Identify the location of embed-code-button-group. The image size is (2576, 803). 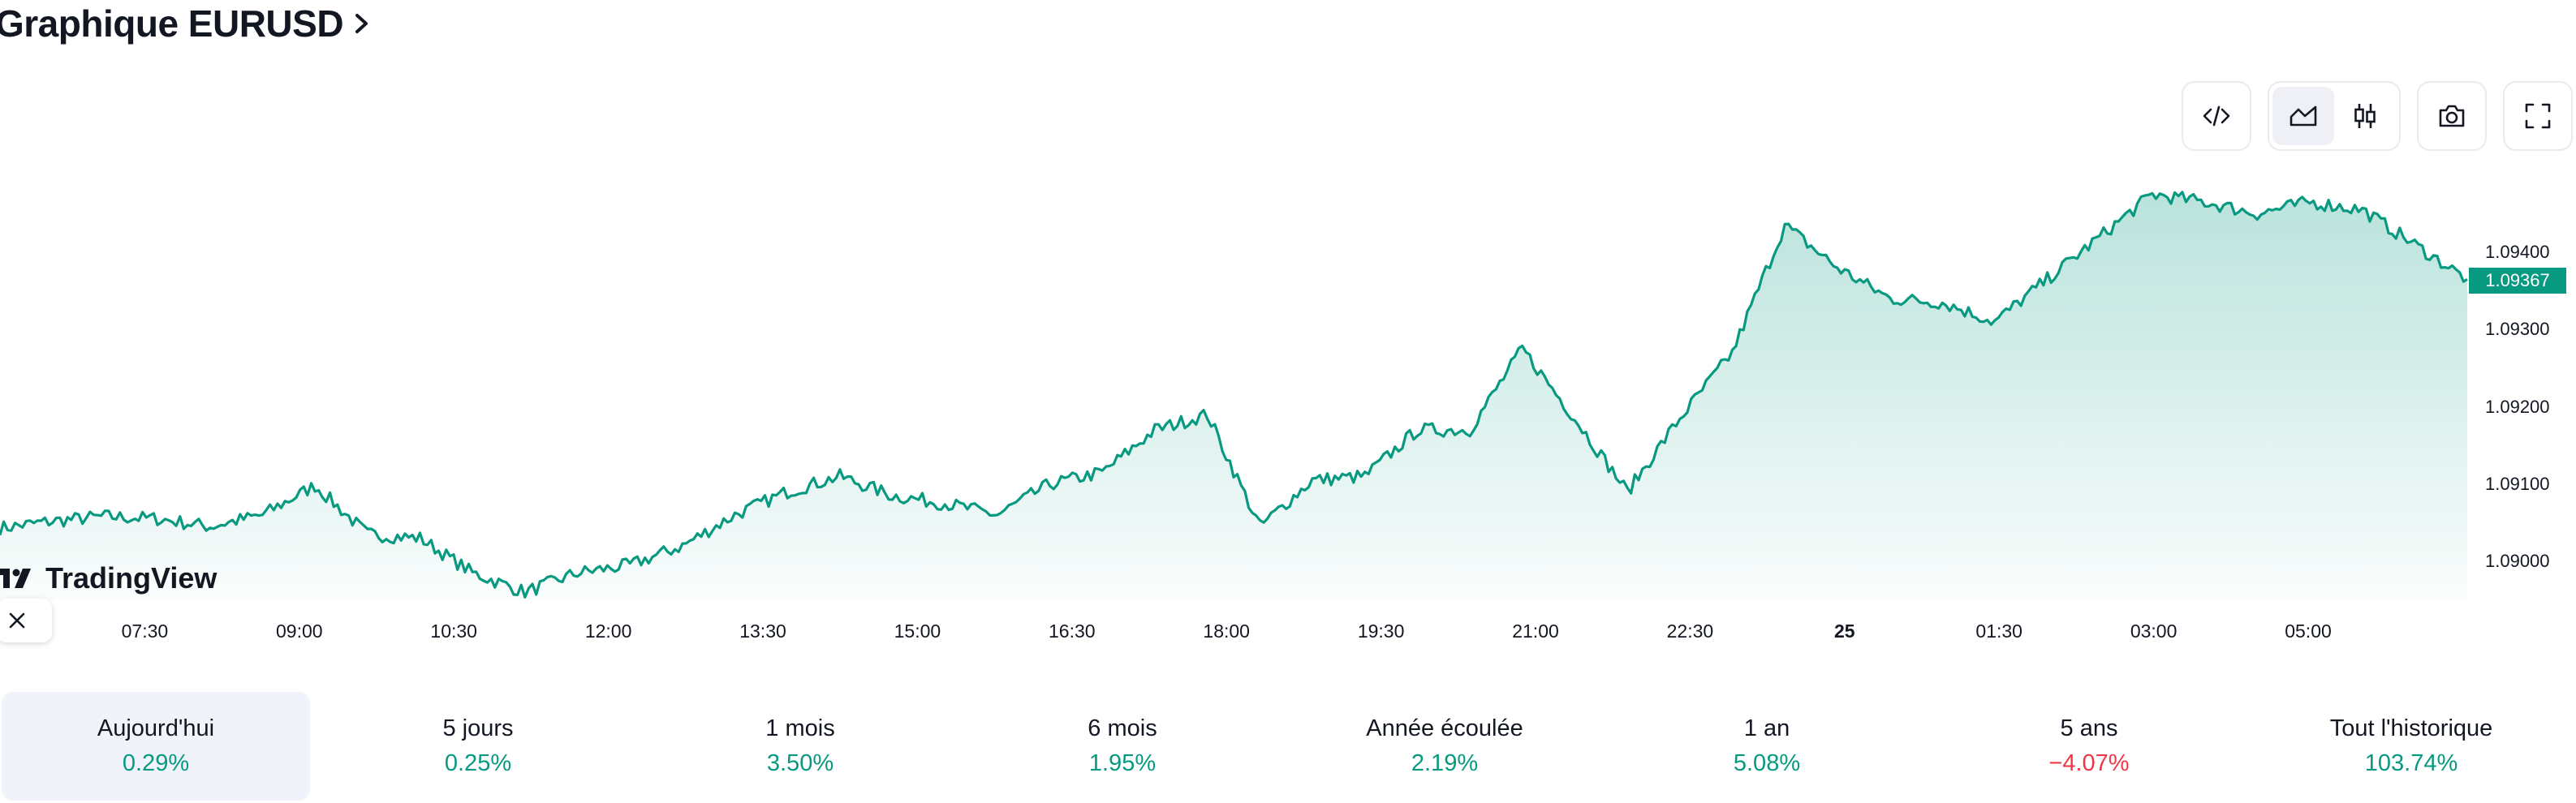
(2217, 116).